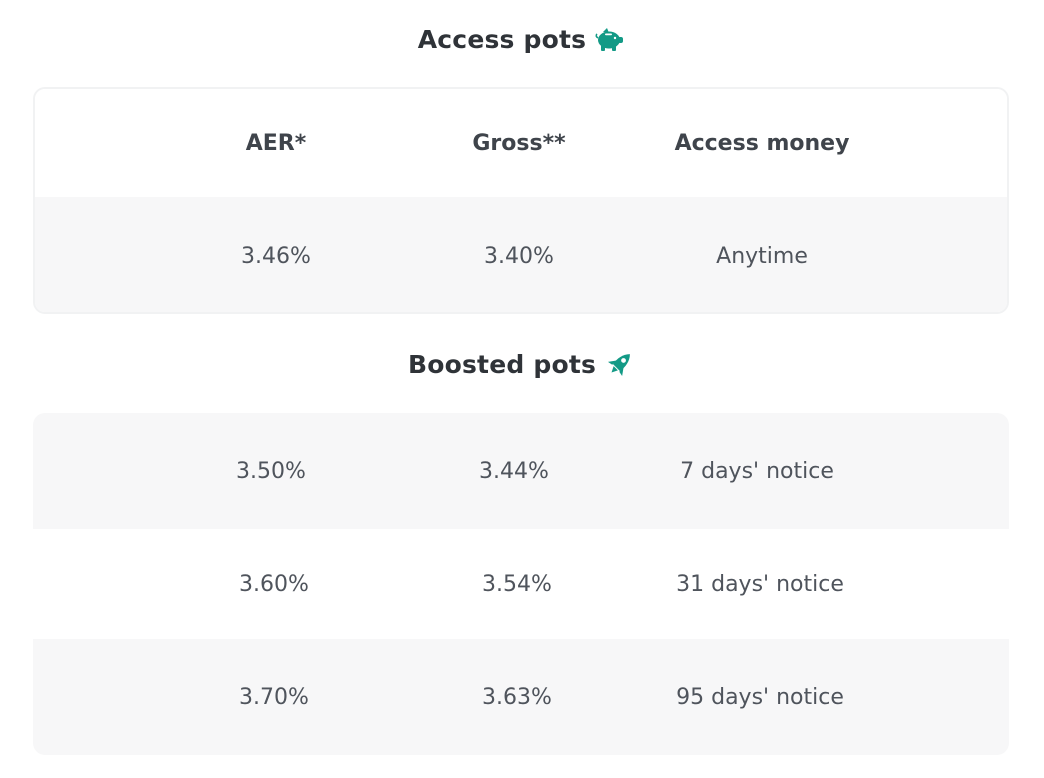  I want to click on access-value: 31 days' notice, so click(760, 584).